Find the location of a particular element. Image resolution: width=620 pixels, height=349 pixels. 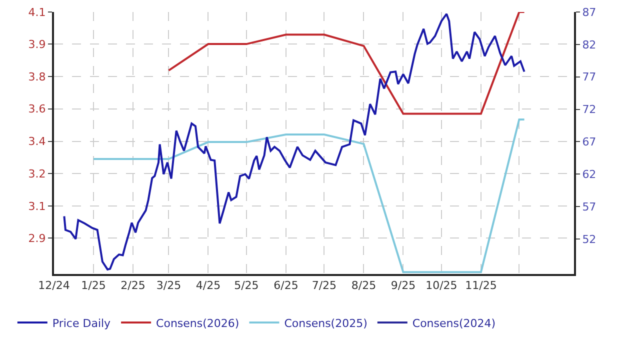

x-tick-label: 9/25 is located at coordinates (403, 285).